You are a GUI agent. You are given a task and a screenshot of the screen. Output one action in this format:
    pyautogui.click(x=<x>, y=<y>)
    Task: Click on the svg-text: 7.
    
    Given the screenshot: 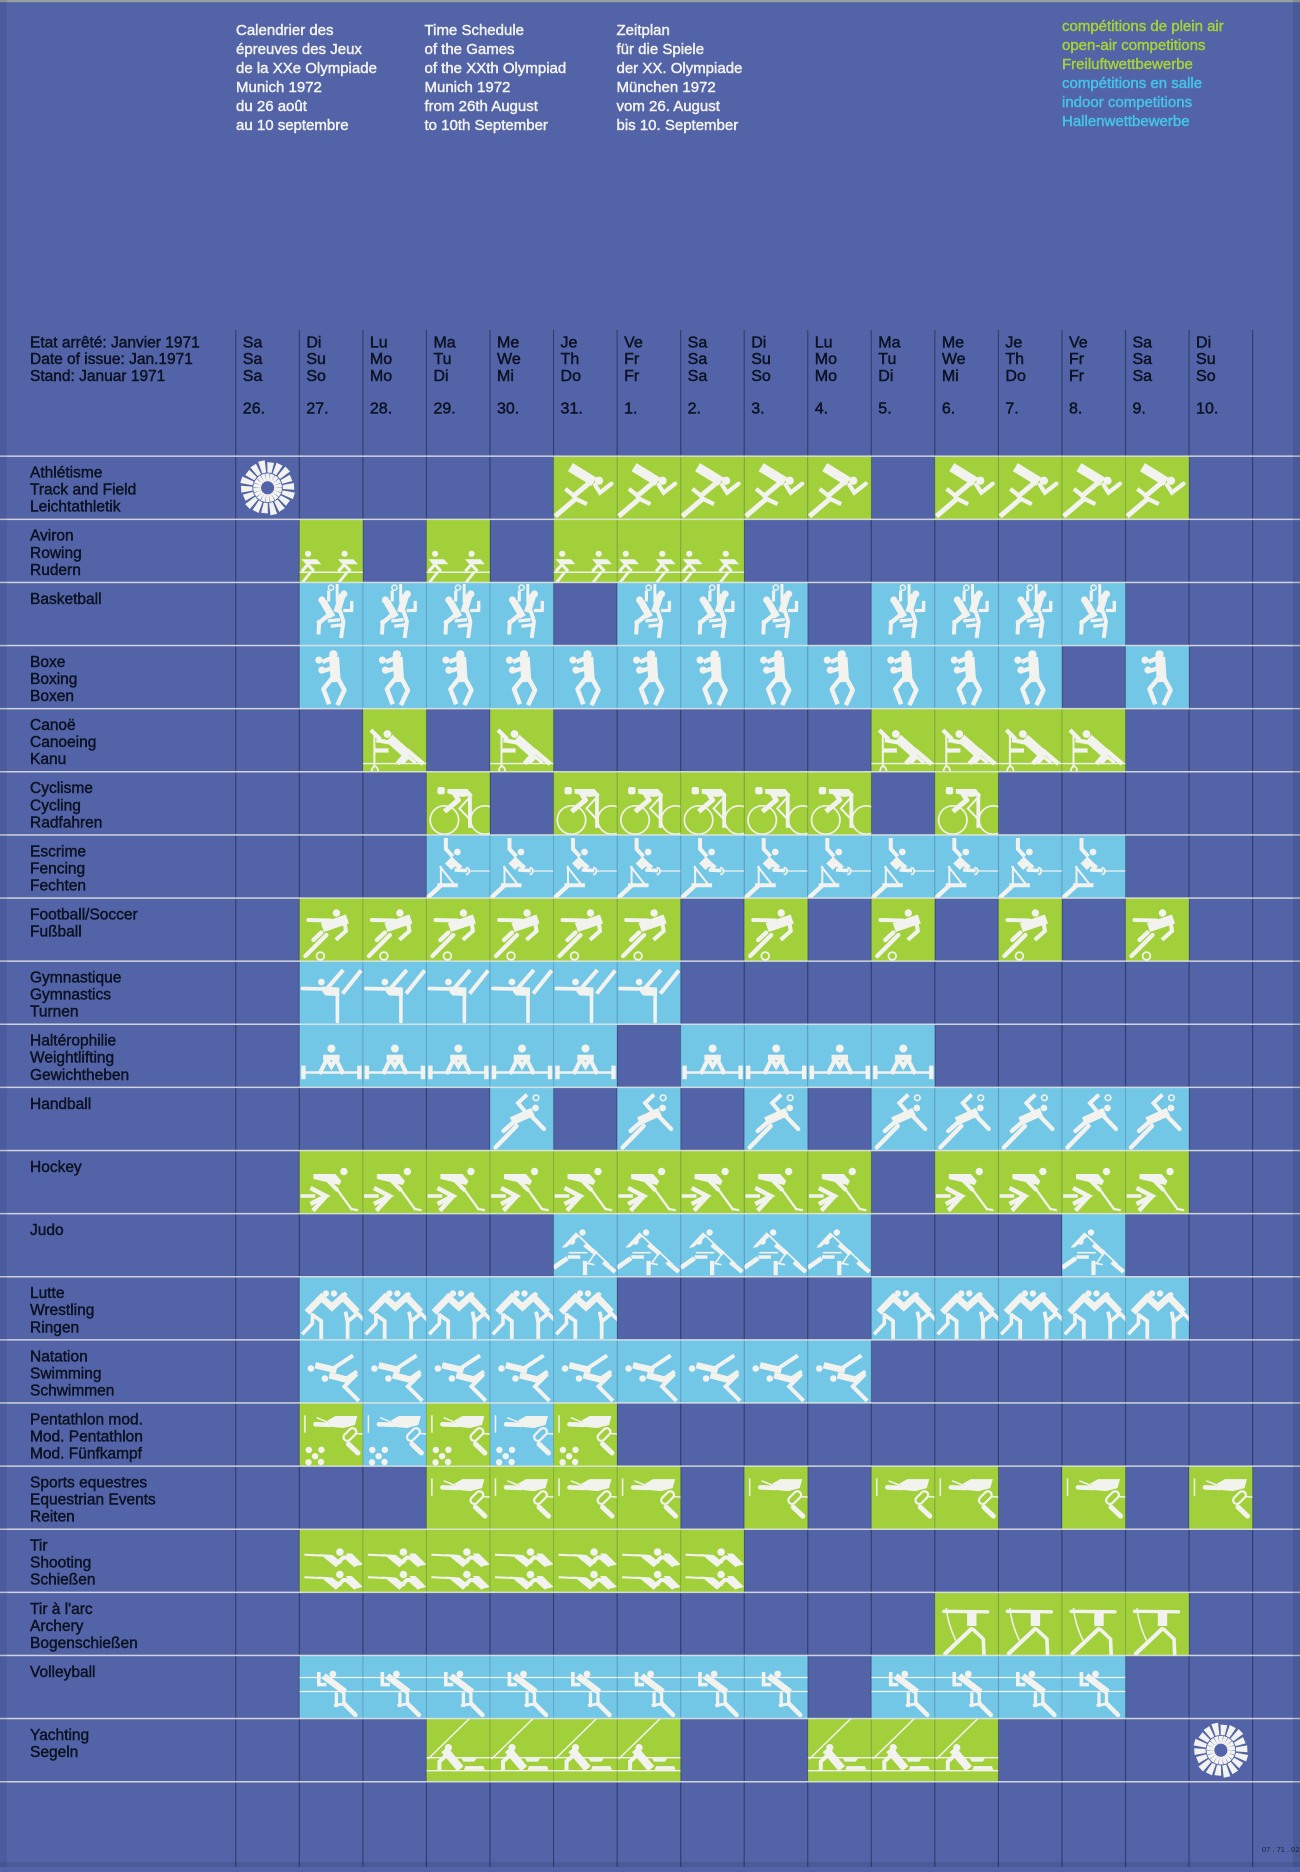 What is the action you would take?
    pyautogui.click(x=1011, y=409)
    